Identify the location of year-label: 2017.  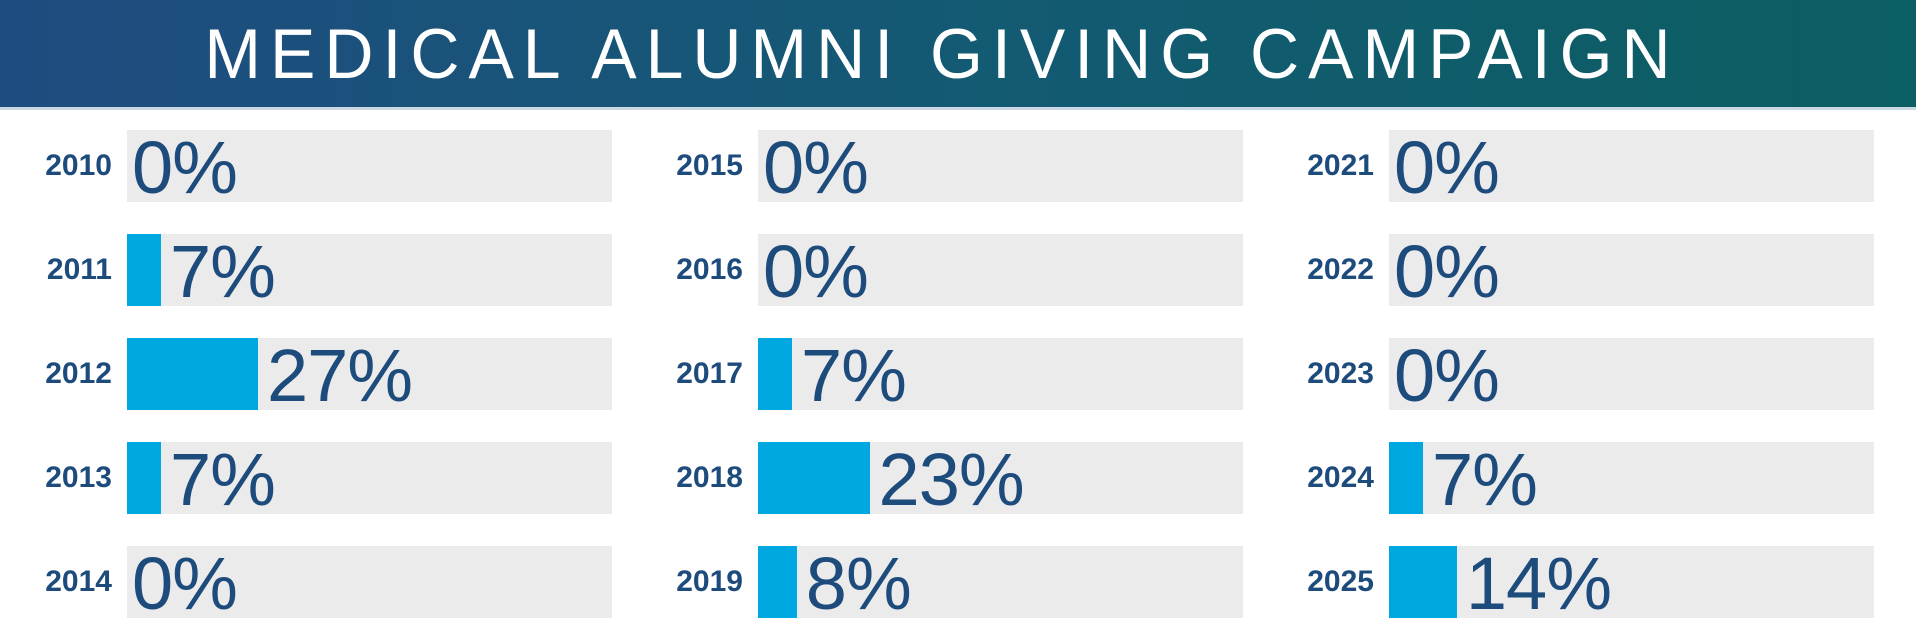
(709, 373).